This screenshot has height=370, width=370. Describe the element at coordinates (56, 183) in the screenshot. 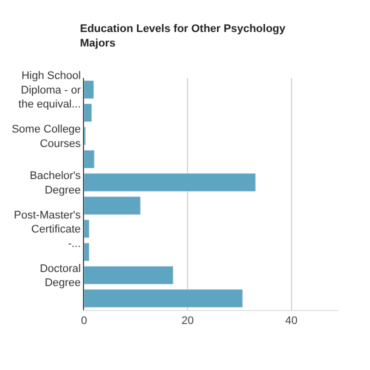

I see `y-tick-label: Bachelor's Degree` at that location.